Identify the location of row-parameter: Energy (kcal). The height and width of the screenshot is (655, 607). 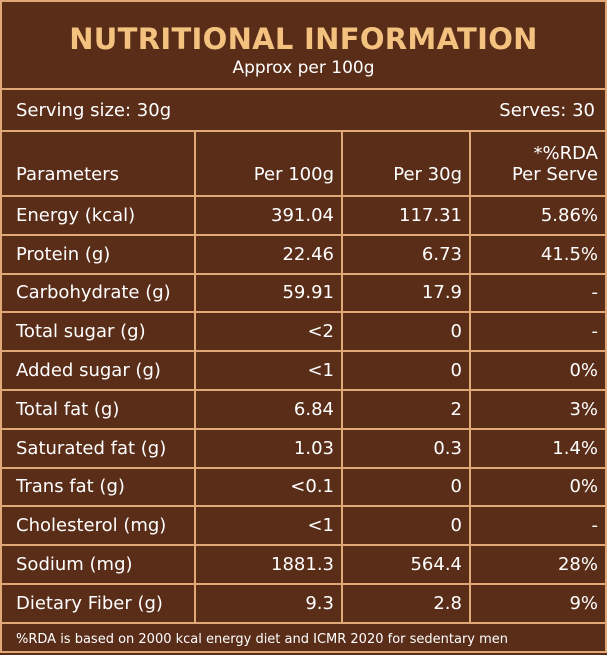
(99, 215).